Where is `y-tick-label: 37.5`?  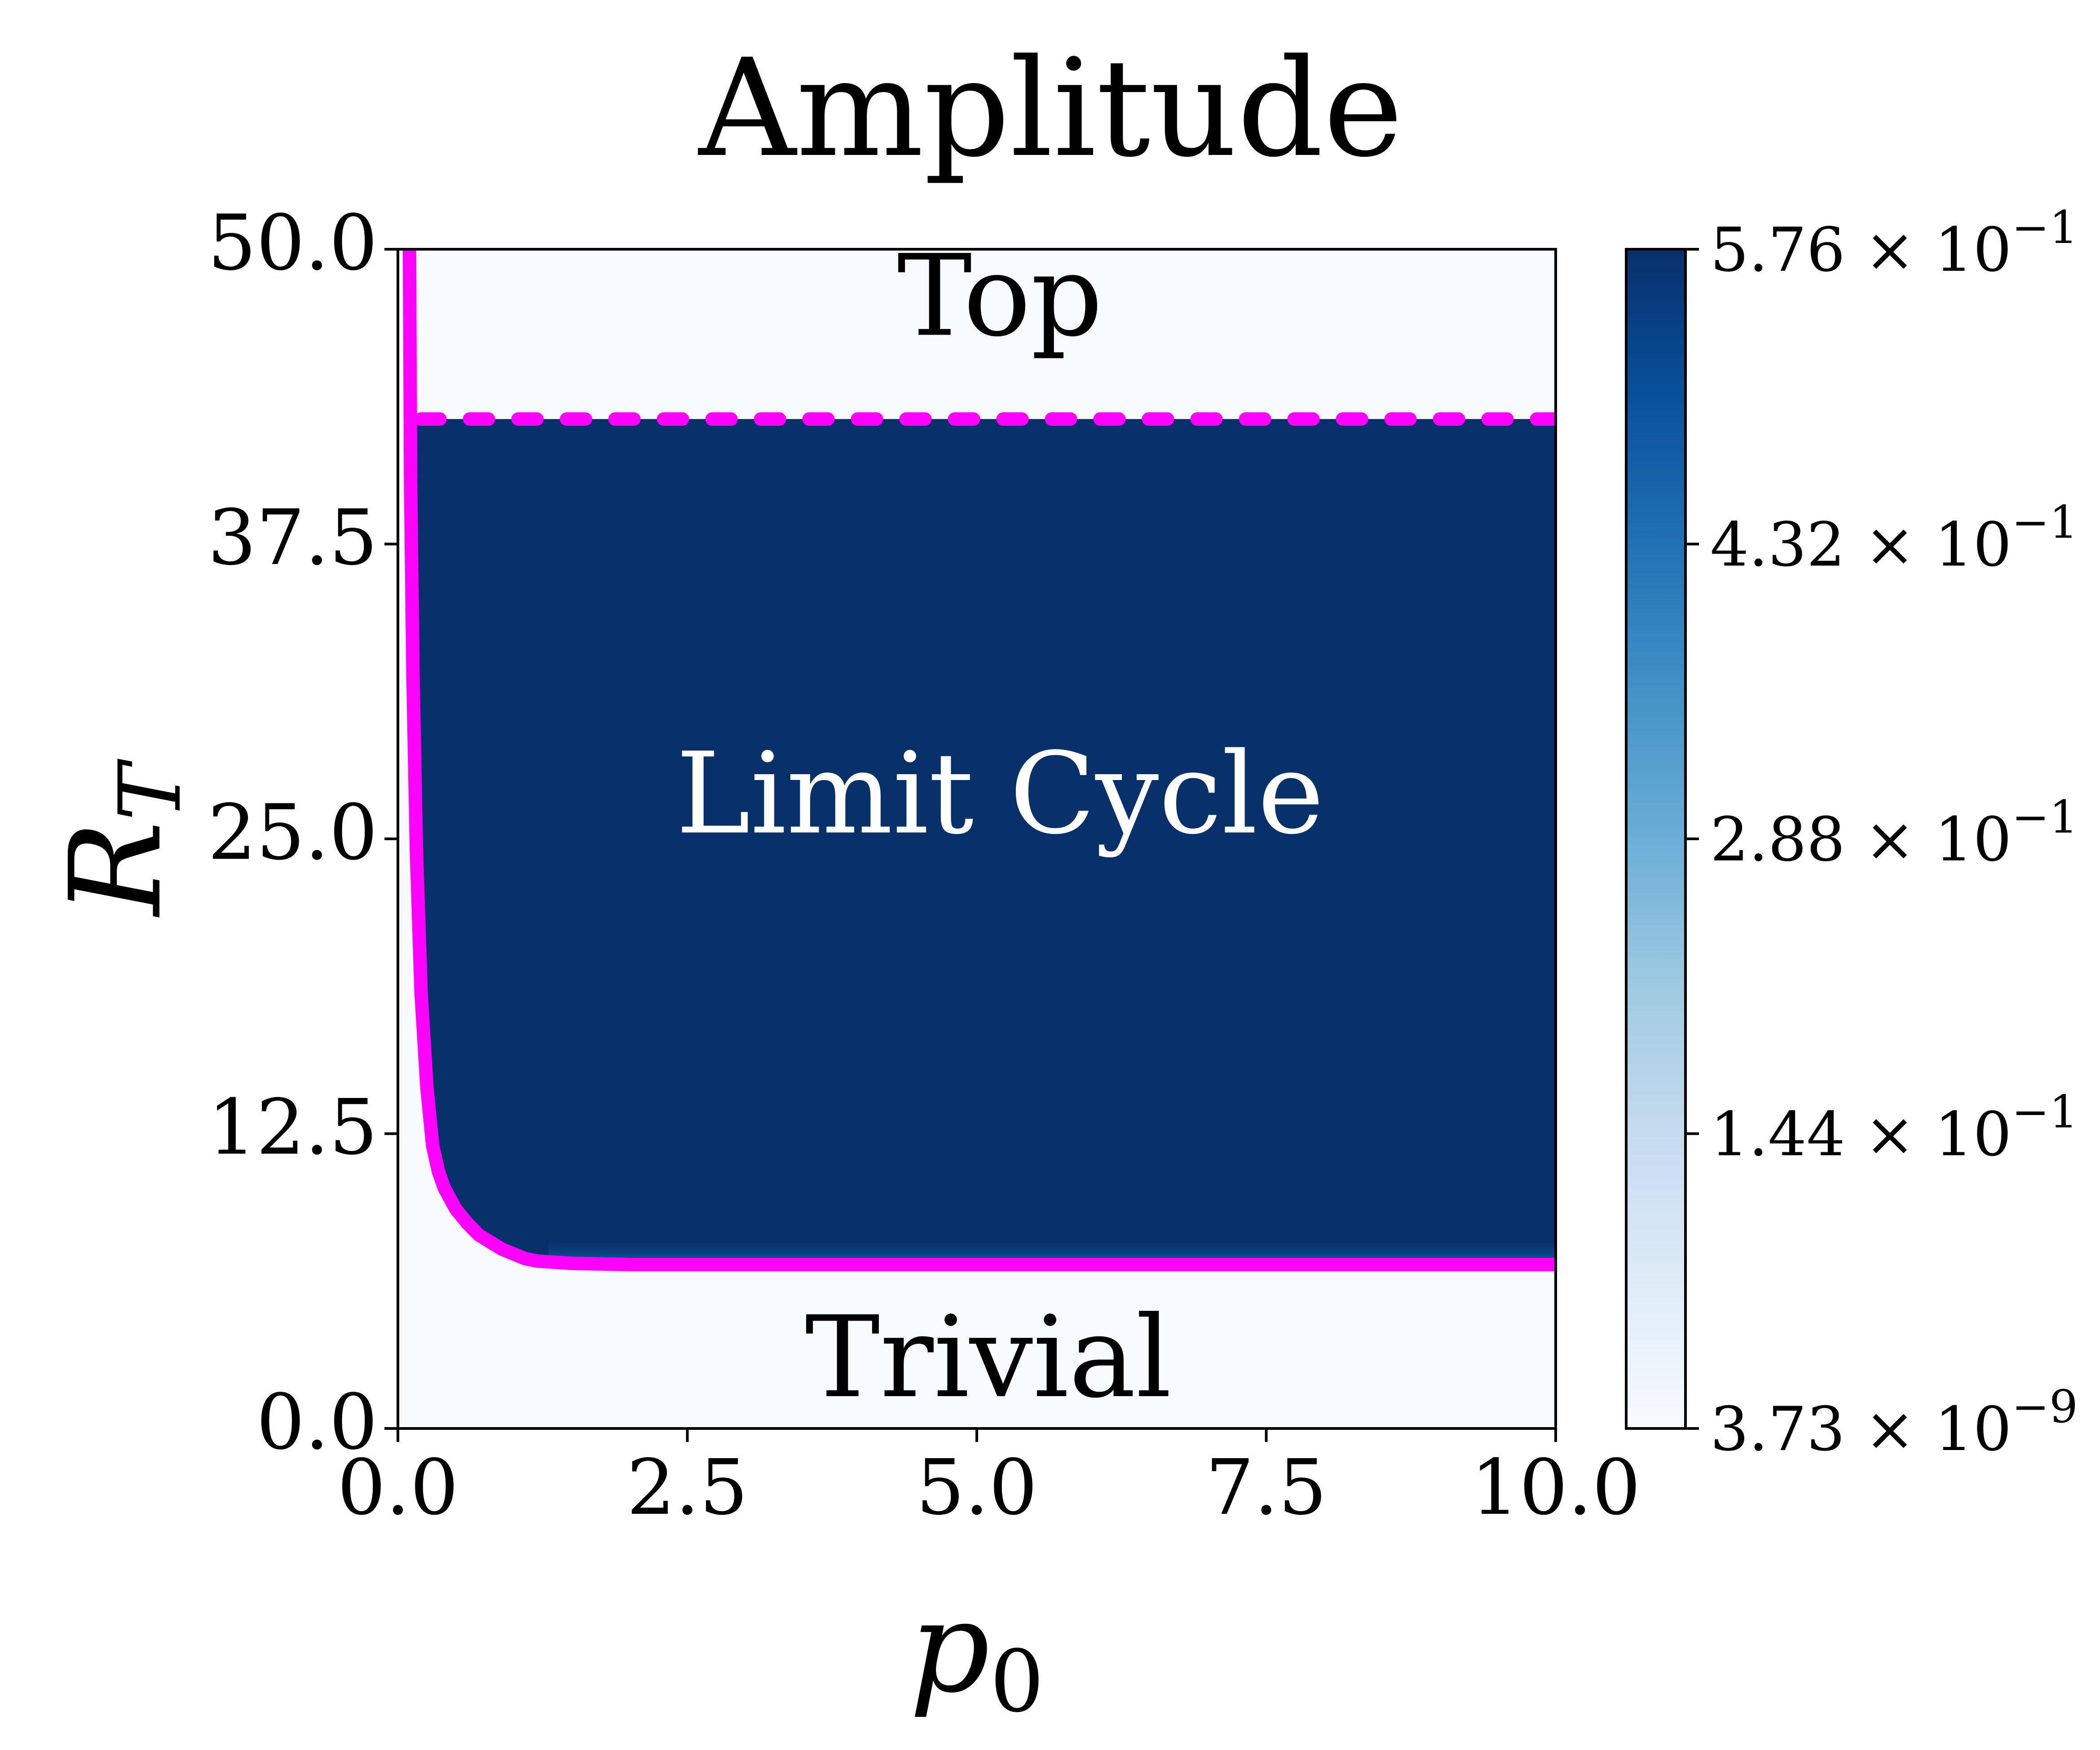
y-tick-label: 37.5 is located at coordinates (292, 538).